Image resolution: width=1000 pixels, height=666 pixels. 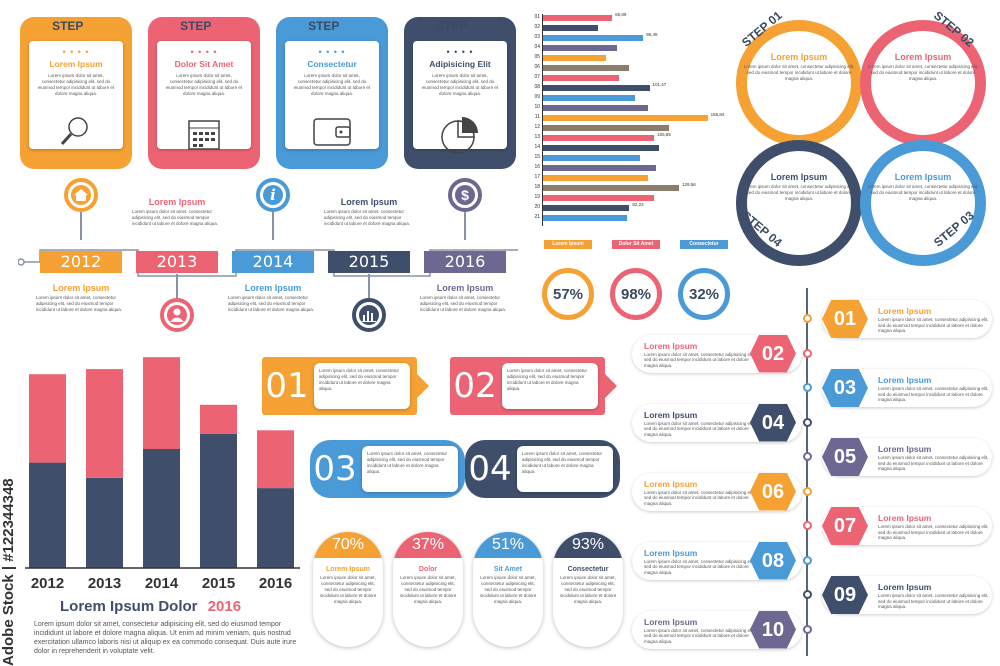 I want to click on hbar-label: 14, so click(x=537, y=147).